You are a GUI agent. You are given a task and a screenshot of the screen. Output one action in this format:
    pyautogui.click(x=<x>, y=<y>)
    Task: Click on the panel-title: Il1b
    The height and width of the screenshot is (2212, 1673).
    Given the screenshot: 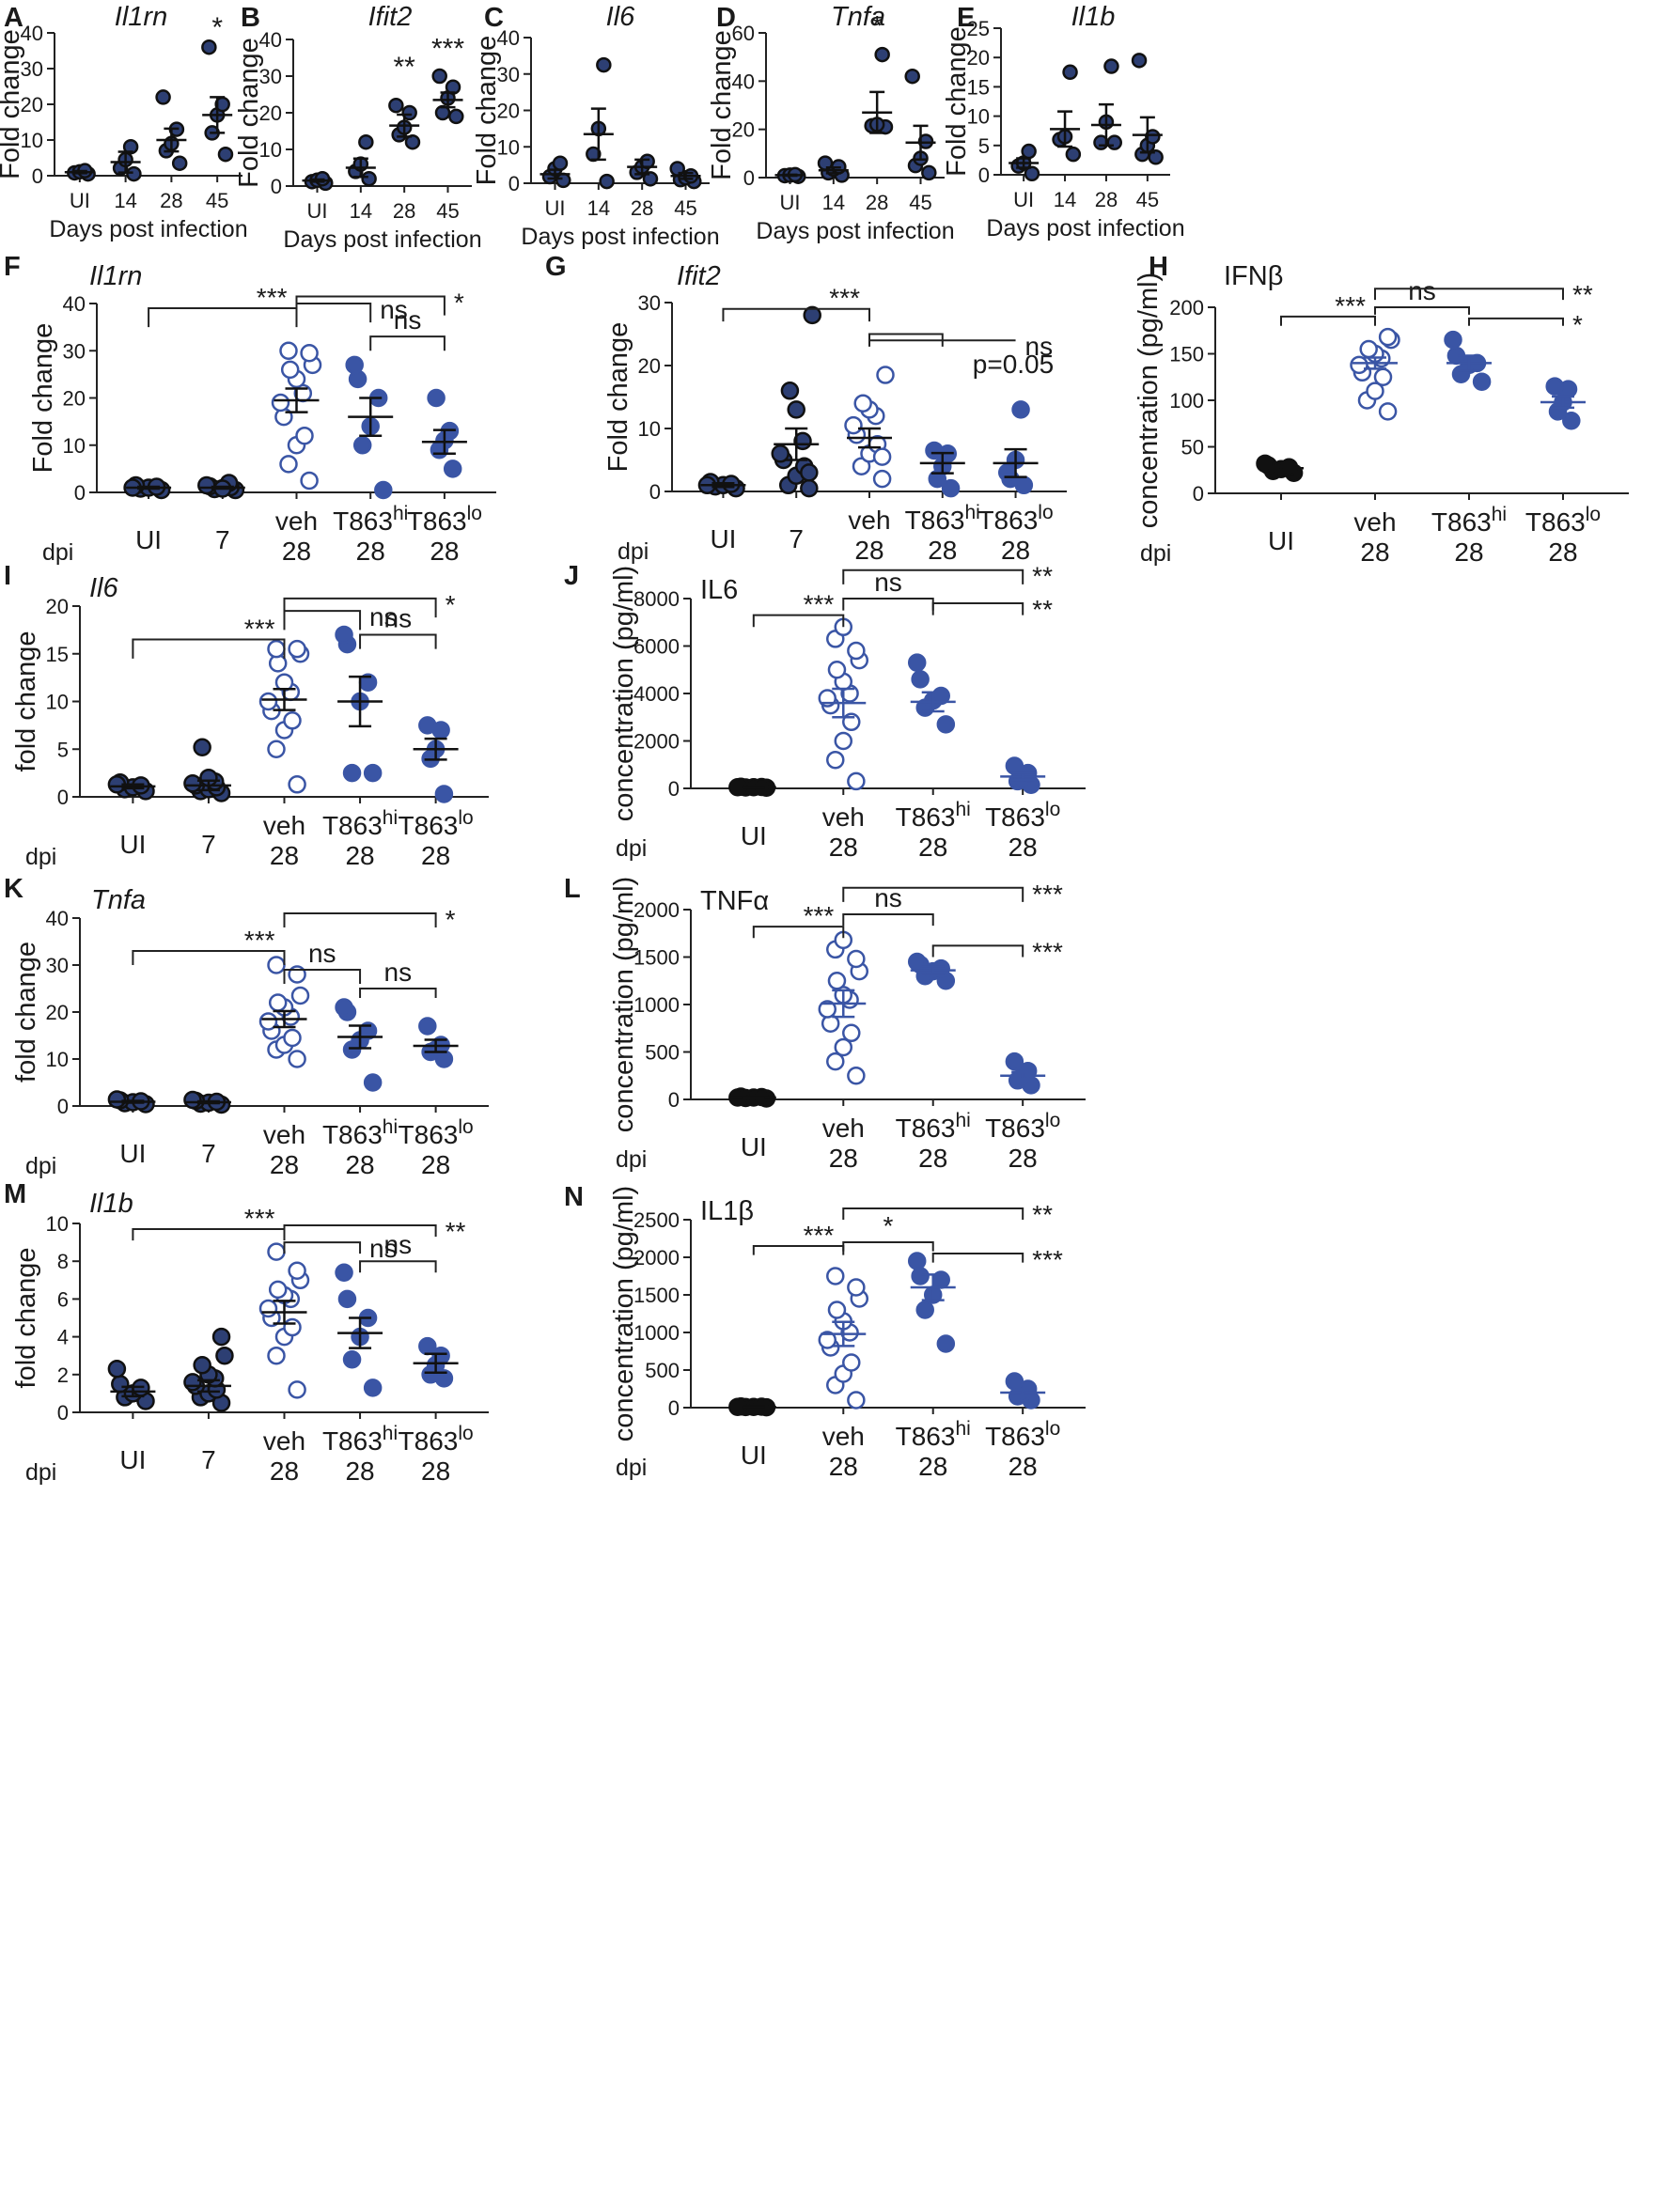 What is the action you would take?
    pyautogui.click(x=111, y=1204)
    